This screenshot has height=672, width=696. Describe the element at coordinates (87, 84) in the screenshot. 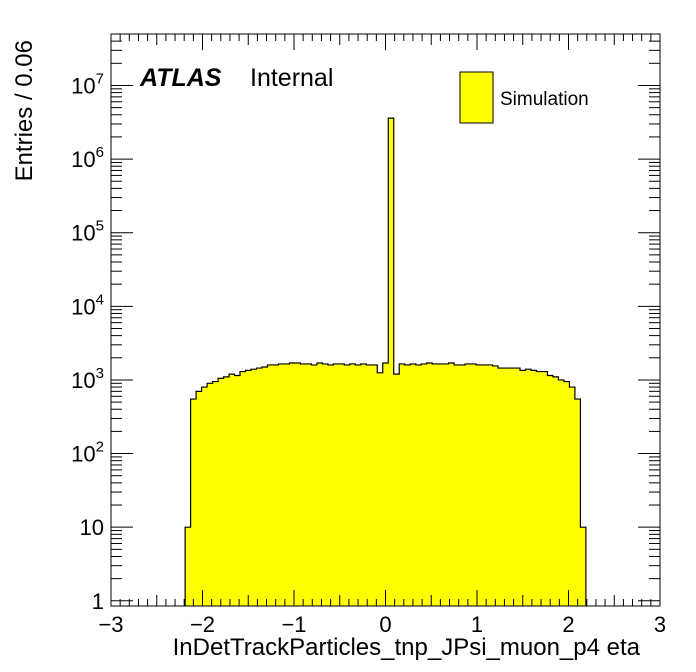

I see `y-tick-label: 10⁷` at that location.